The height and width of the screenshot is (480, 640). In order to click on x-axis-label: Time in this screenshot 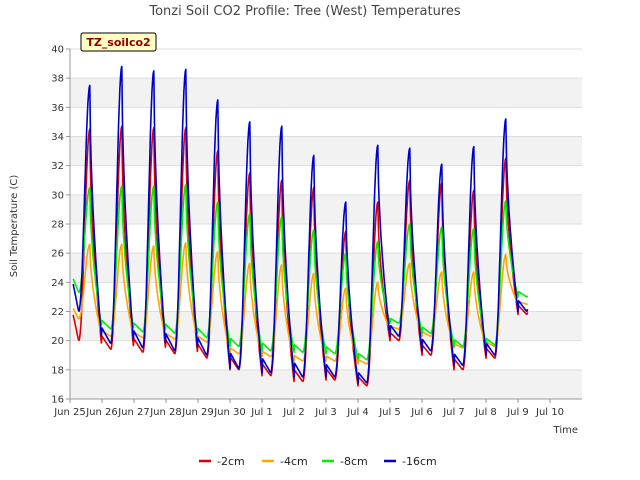, I will do `click(565, 430)`.